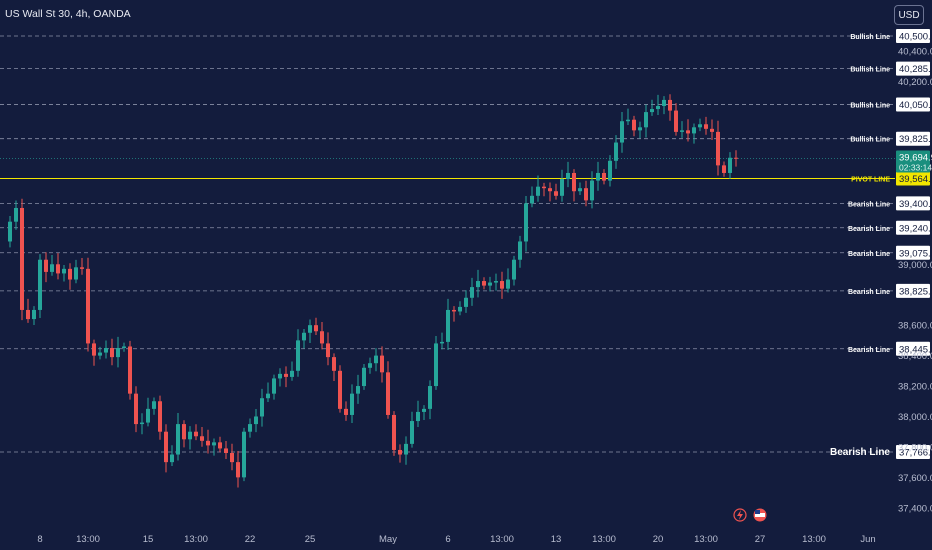 The width and height of the screenshot is (932, 550). I want to click on price-tick-label: 38,200.0, so click(915, 387).